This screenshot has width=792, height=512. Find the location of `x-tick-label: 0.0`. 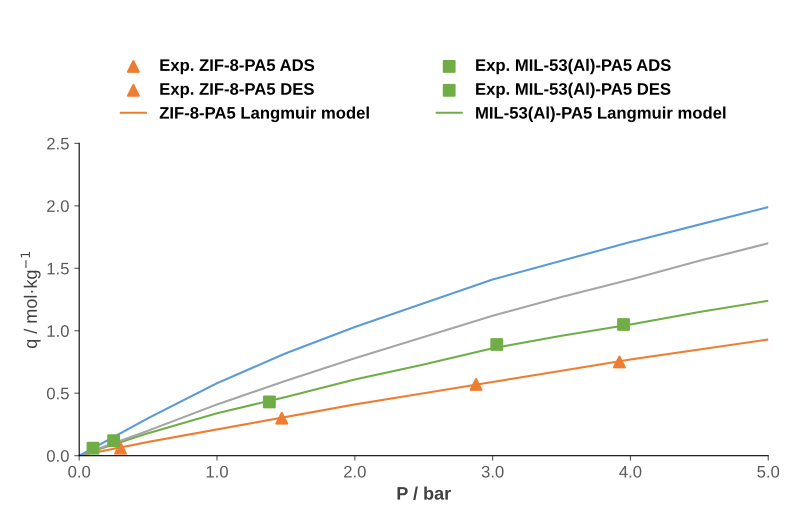

x-tick-label: 0.0 is located at coordinates (79, 472).